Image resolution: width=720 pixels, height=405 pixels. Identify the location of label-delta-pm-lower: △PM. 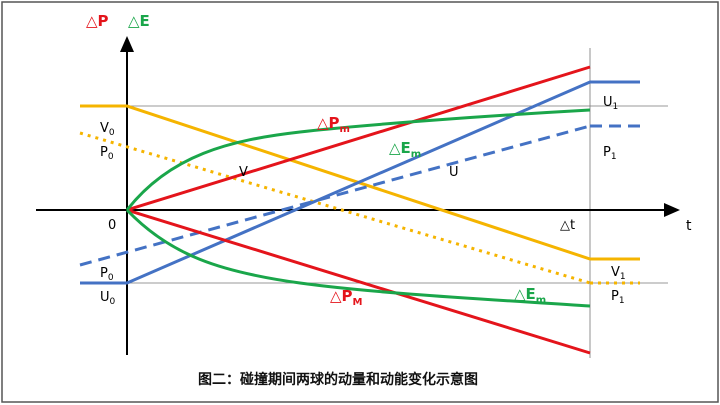
(346, 297).